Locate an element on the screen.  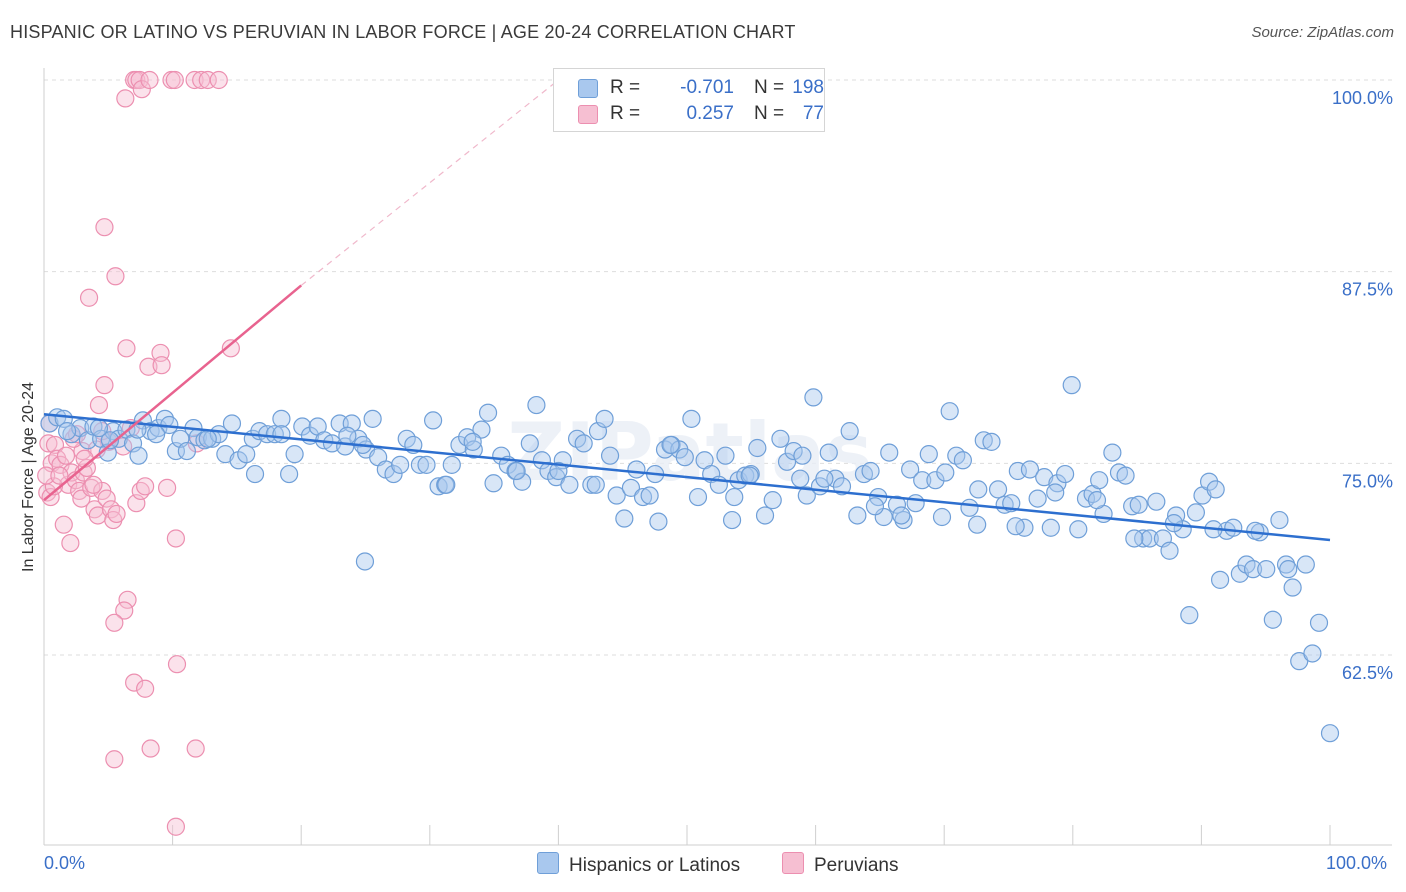
y-tick-label: 87.5% is located at coordinates (1367, 290).